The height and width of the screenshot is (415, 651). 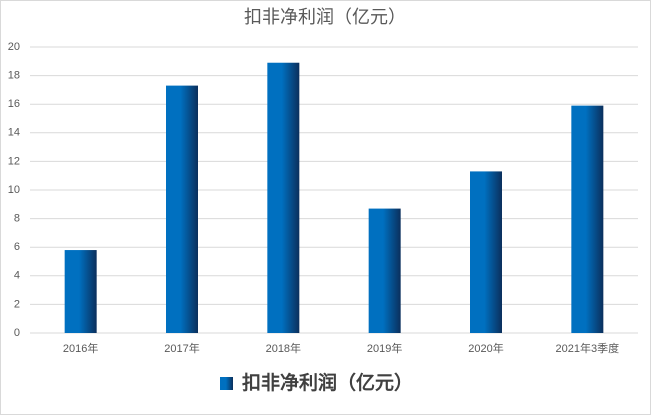 What do you see at coordinates (327, 382) in the screenshot?
I see `legend-label: 扣非净利润（亿元）` at bounding box center [327, 382].